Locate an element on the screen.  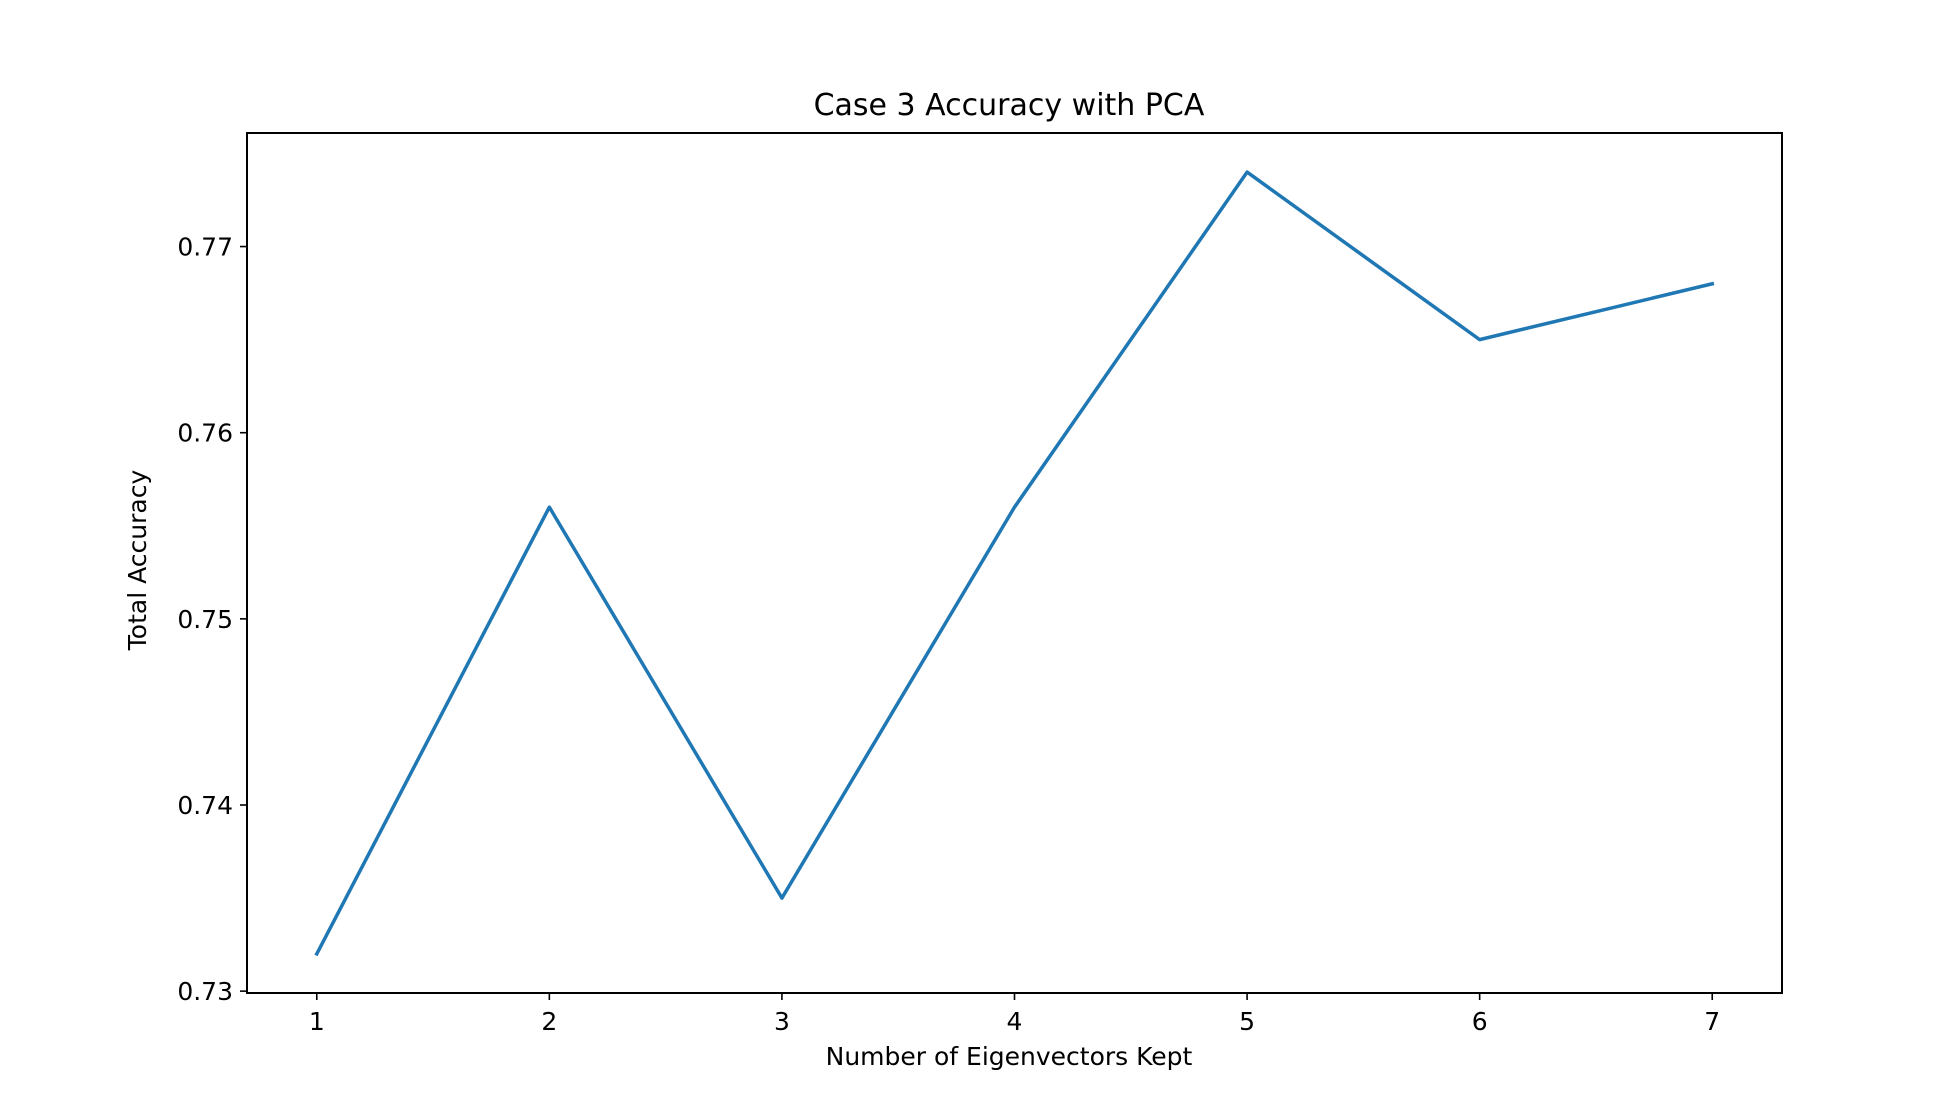
y-tick-label: 0.76 is located at coordinates (205, 433).